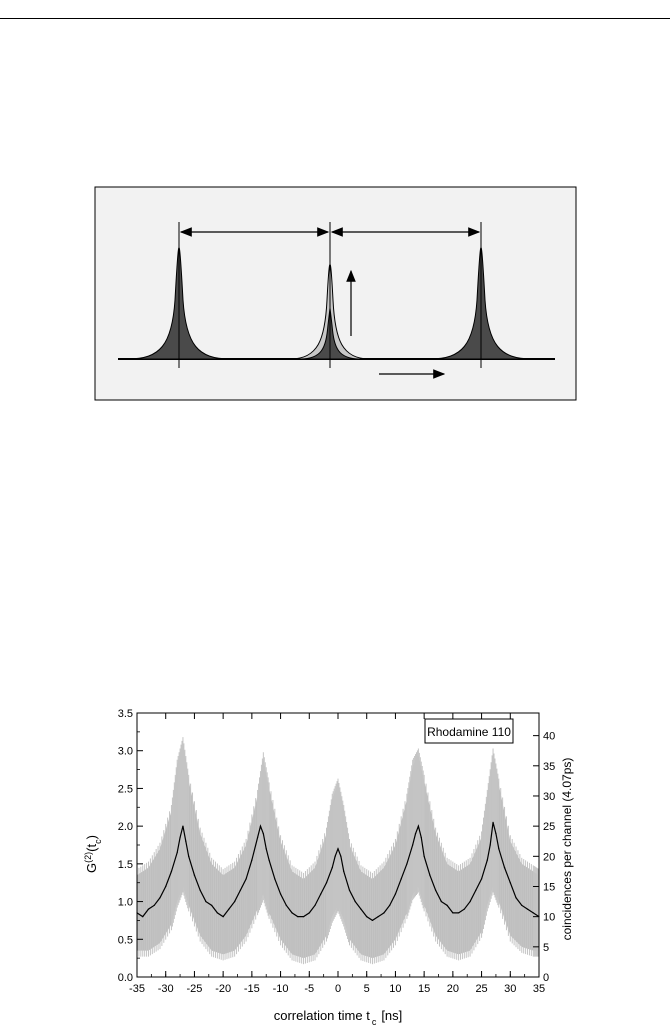 The width and height of the screenshot is (670, 1028). What do you see at coordinates (223, 989) in the screenshot?
I see `x-tick-label: -20` at bounding box center [223, 989].